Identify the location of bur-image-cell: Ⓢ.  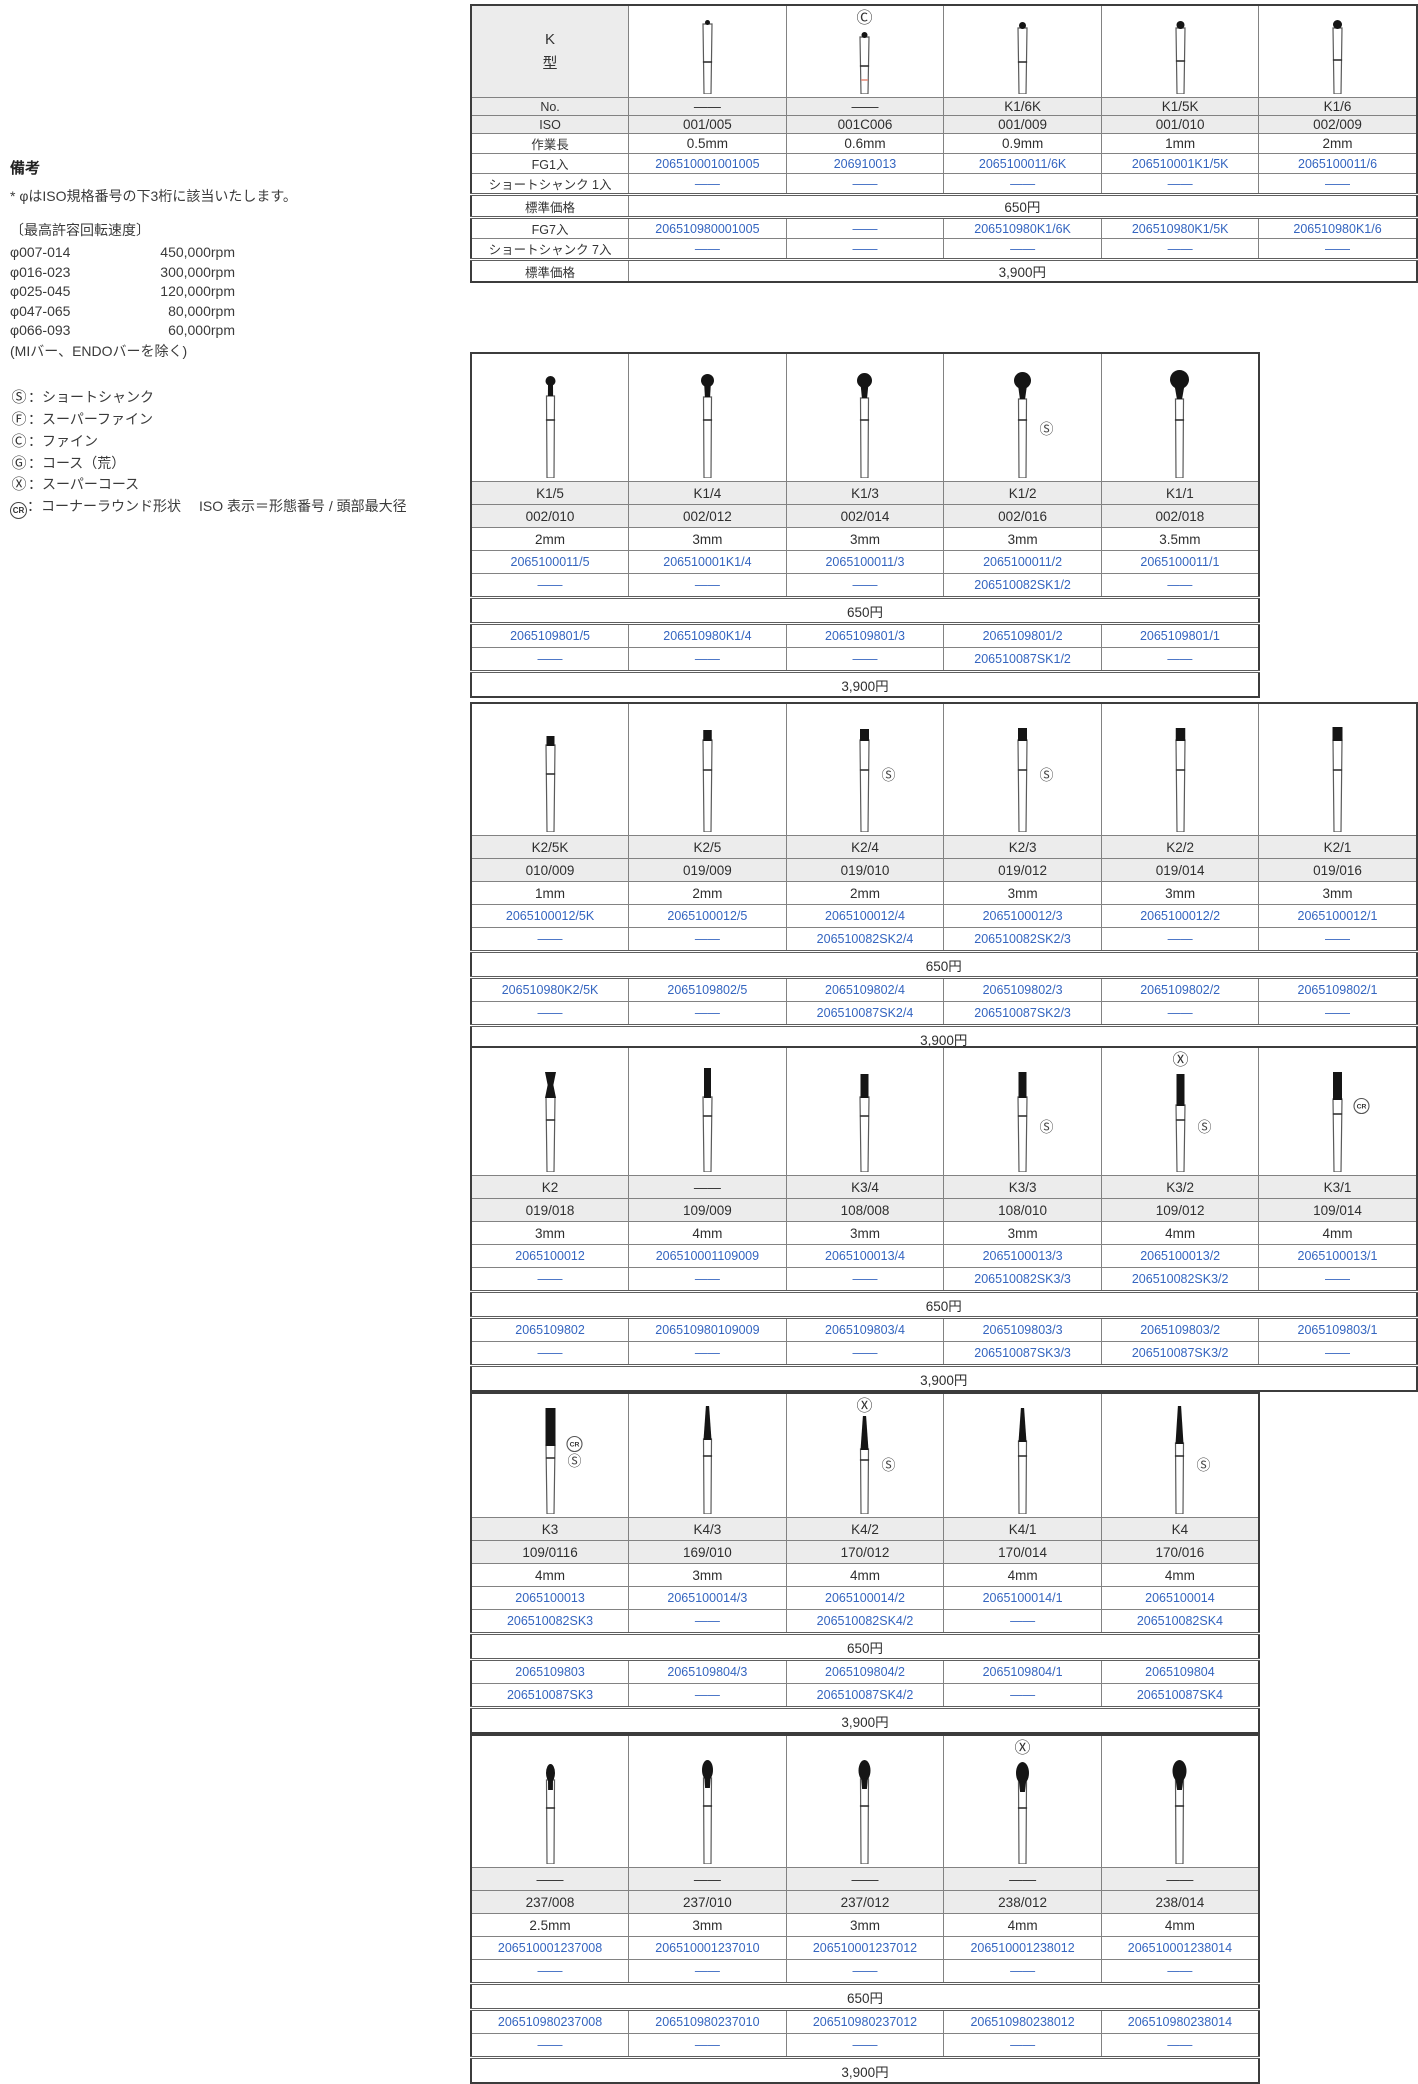
(1180, 1455).